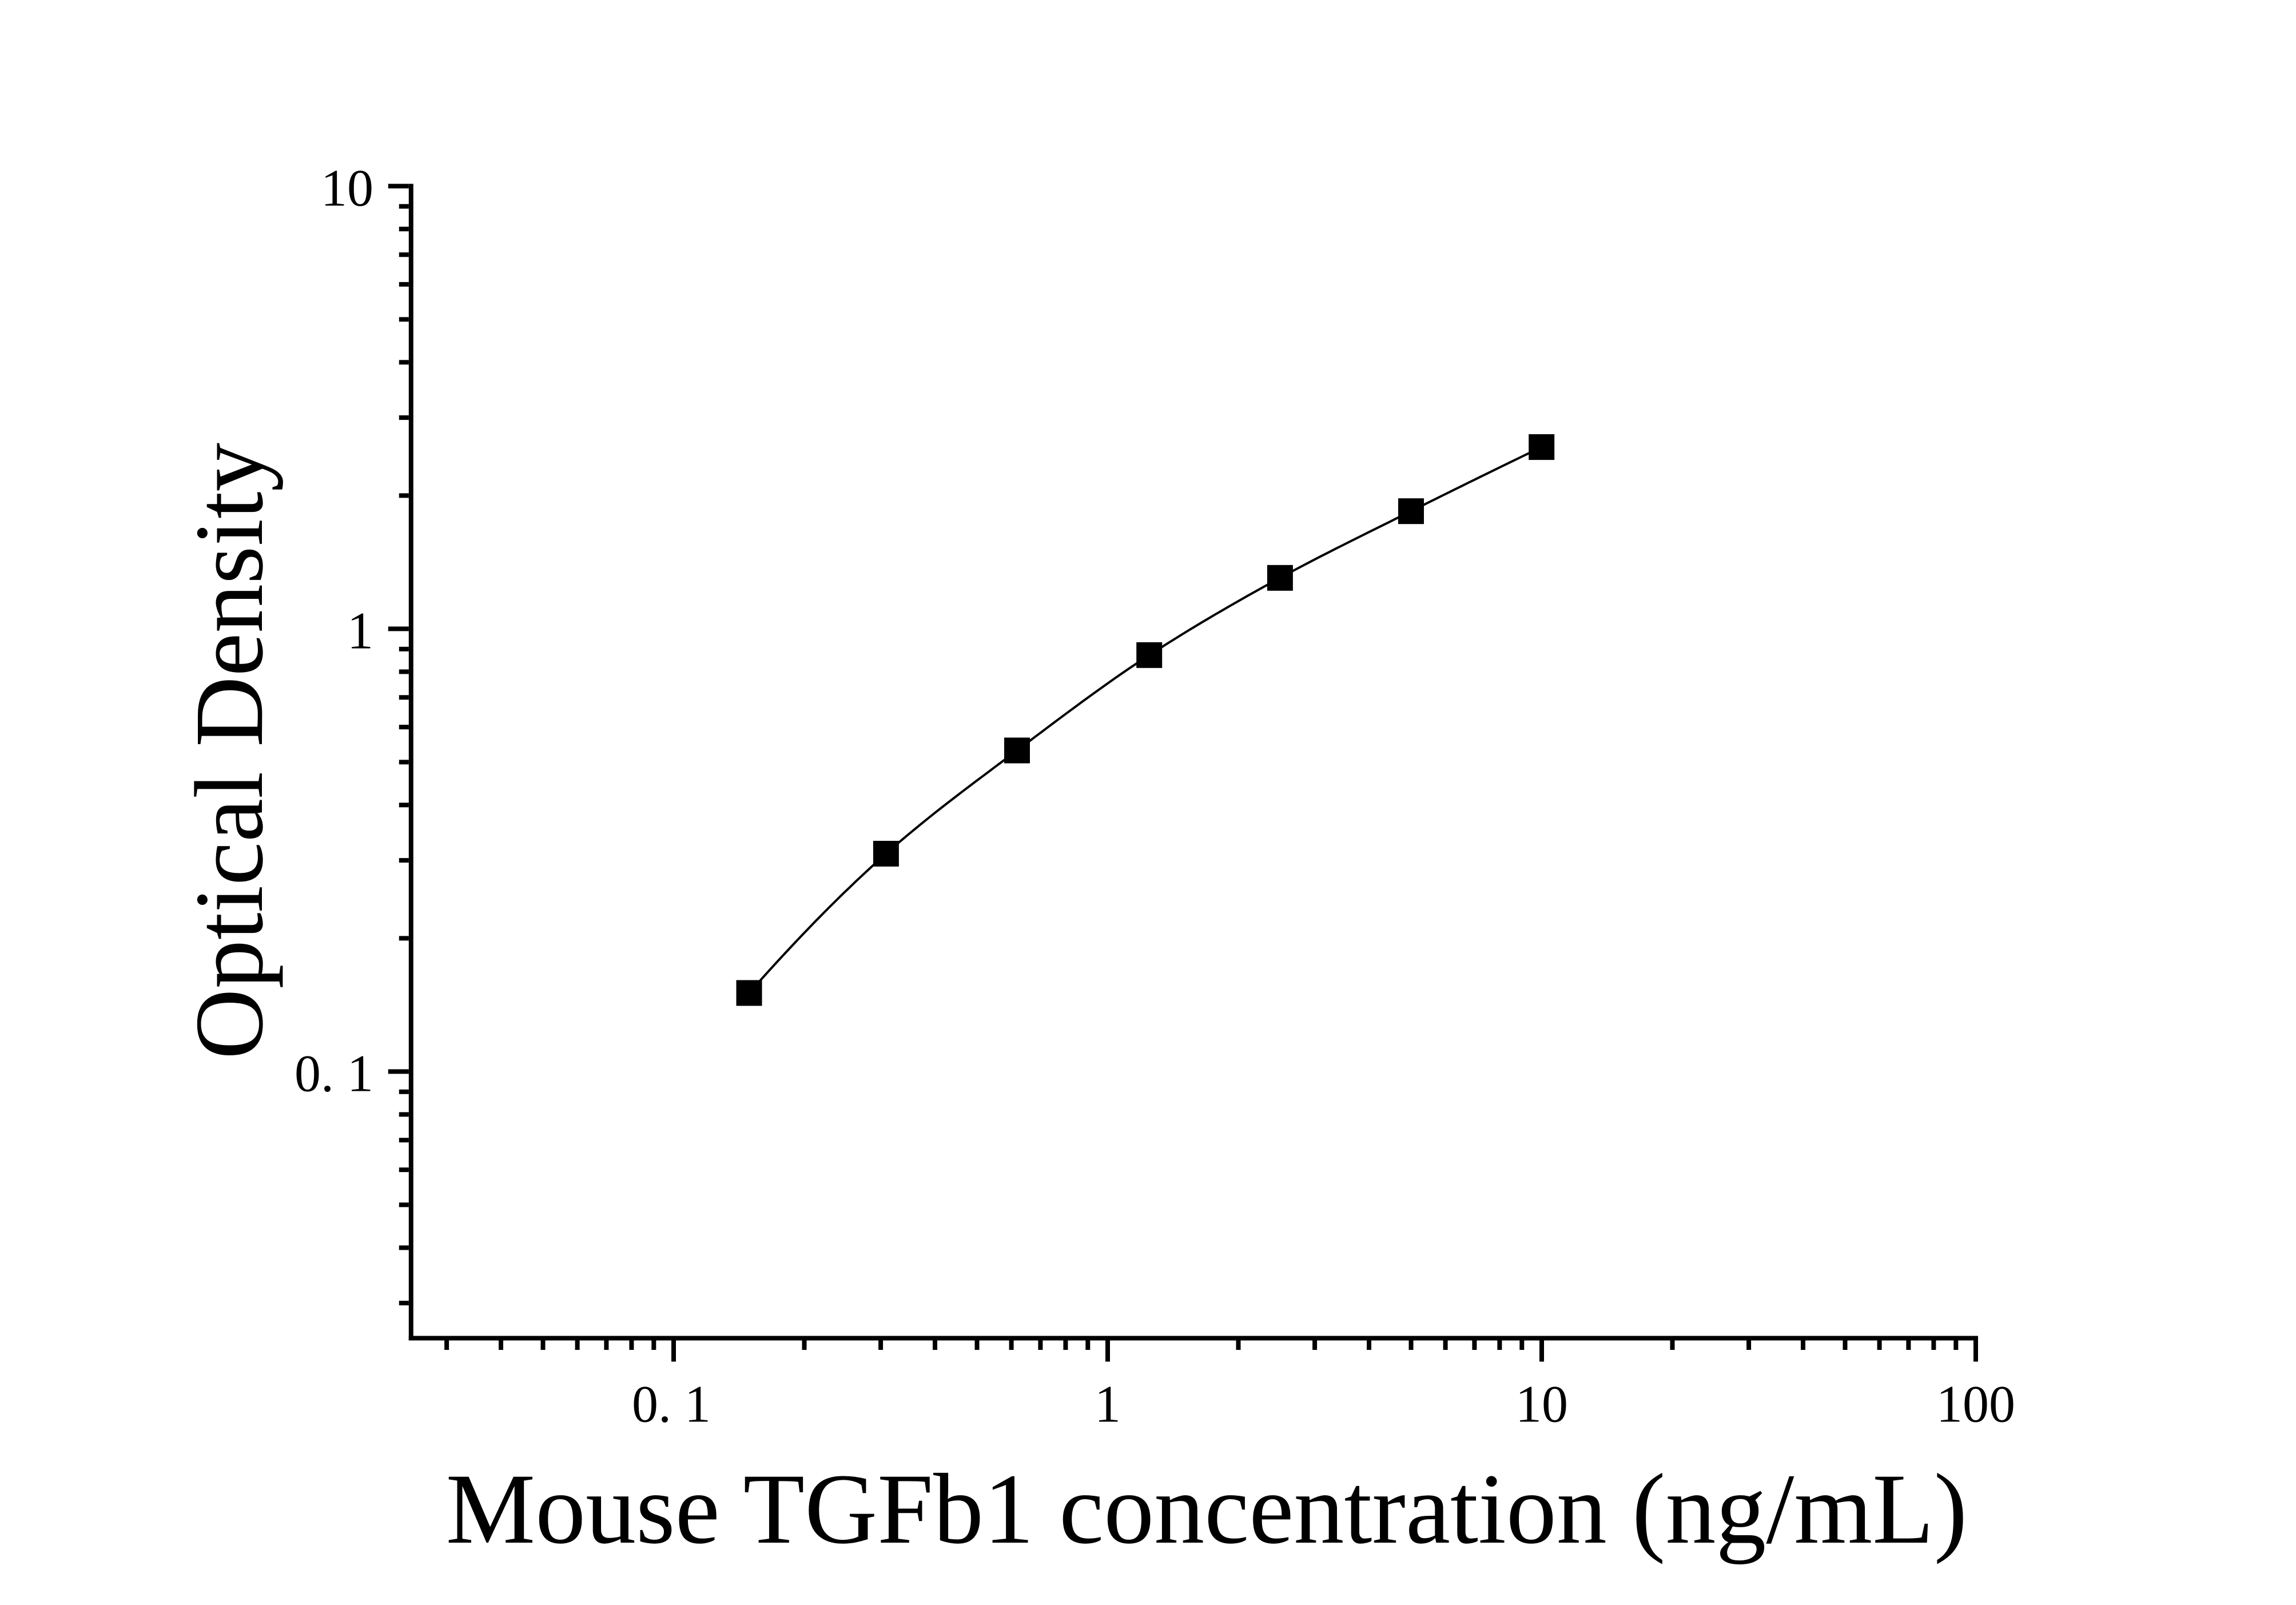 The height and width of the screenshot is (1605, 2296). Describe the element at coordinates (1207, 1509) in the screenshot. I see `svg-text:Mouse TGFb1 concentration (ng/: Mouse TGFb1 concentration (ng/mL)` at that location.